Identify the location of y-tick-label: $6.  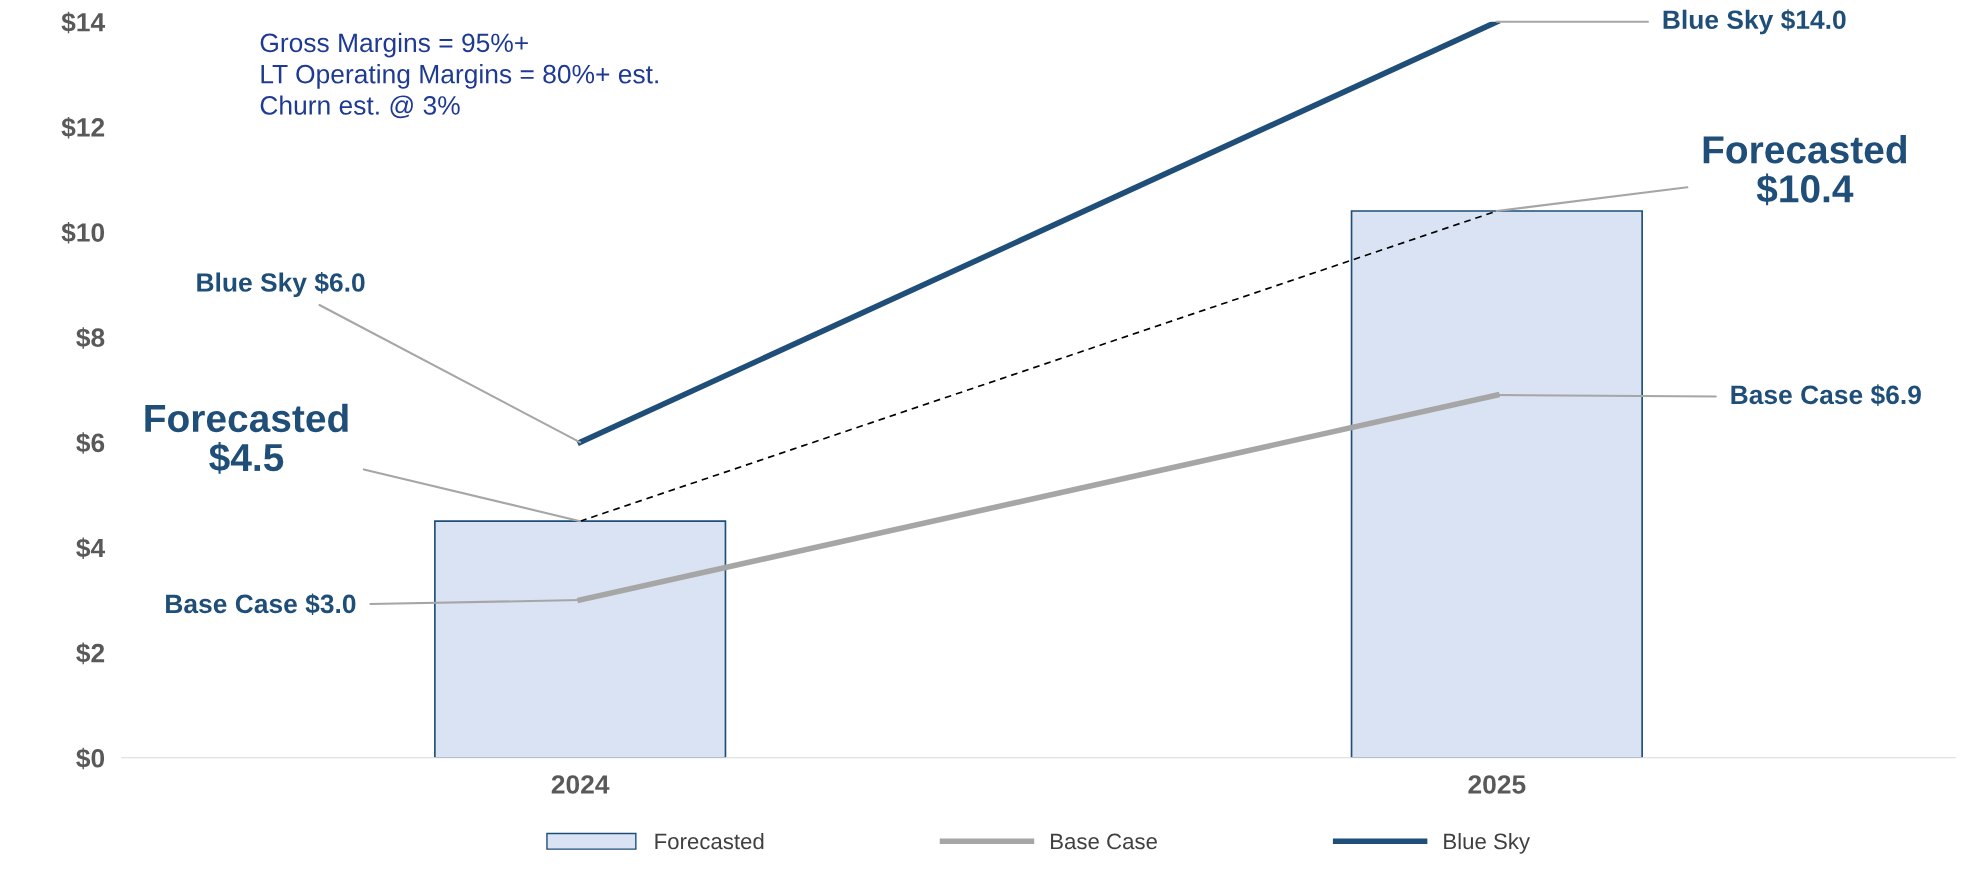
(90, 443).